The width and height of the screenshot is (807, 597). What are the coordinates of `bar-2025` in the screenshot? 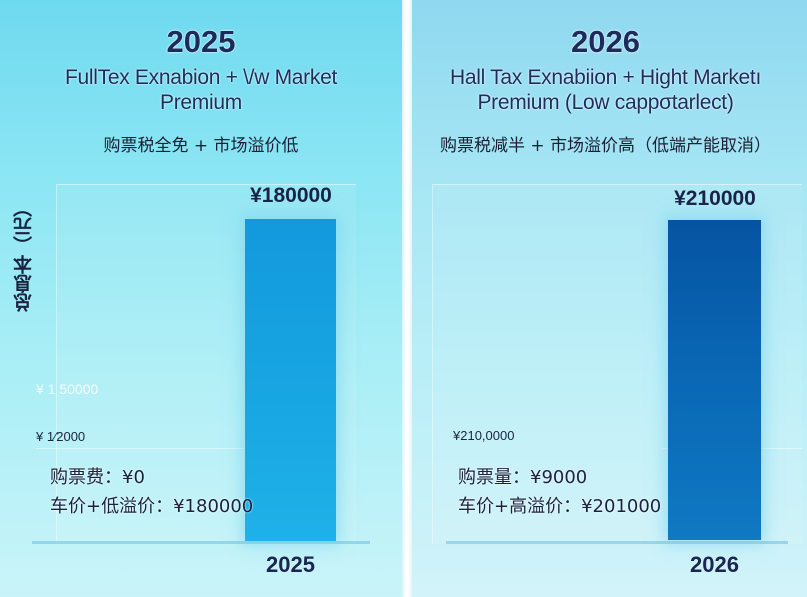 It's located at (290, 380).